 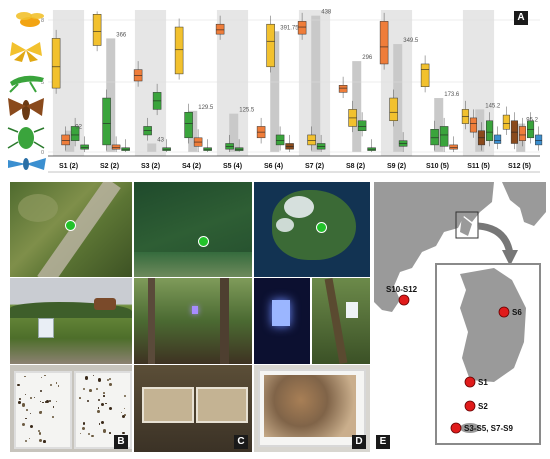 What do you see at coordinates (452, 95) in the screenshot?
I see `total-label: 173.6` at bounding box center [452, 95].